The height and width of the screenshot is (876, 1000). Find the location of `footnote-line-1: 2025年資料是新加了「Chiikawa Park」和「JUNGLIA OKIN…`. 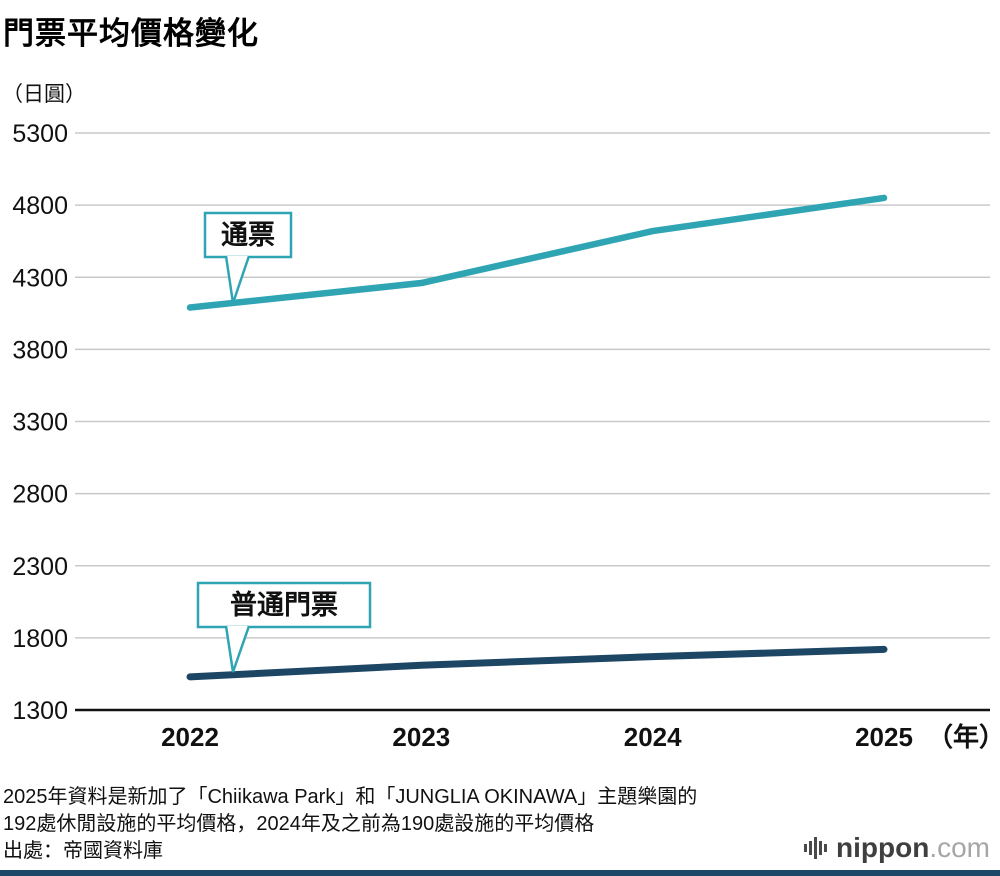

footnote-line-1: 2025年資料是新加了「Chiikawa Park」和「JUNGLIA OKIN… is located at coordinates (350, 797).